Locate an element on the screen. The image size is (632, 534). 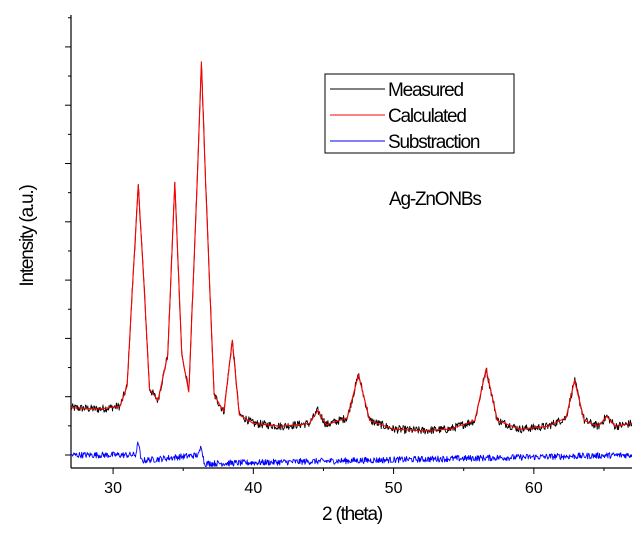
x-tick-label: 60 is located at coordinates (534, 488).